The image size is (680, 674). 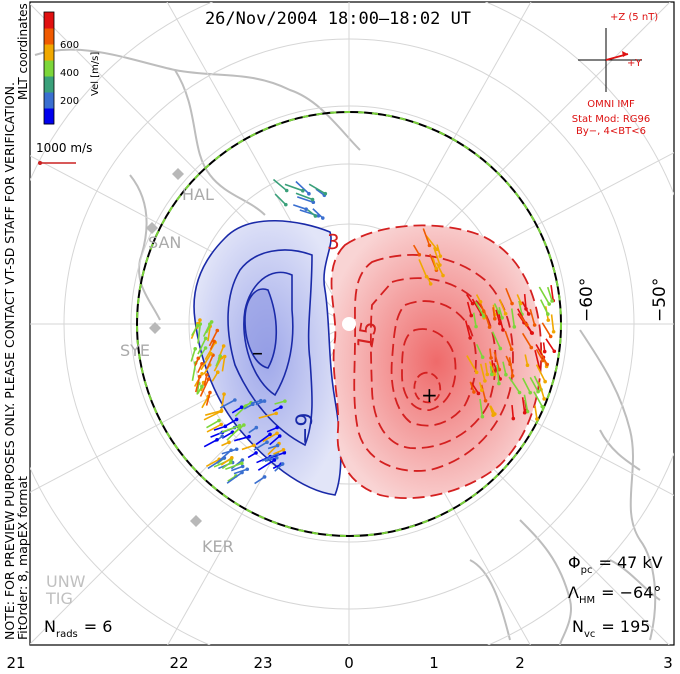 What do you see at coordinates (95, 74) in the screenshot?
I see `colorbar-label: Vel [m/s]` at bounding box center [95, 74].